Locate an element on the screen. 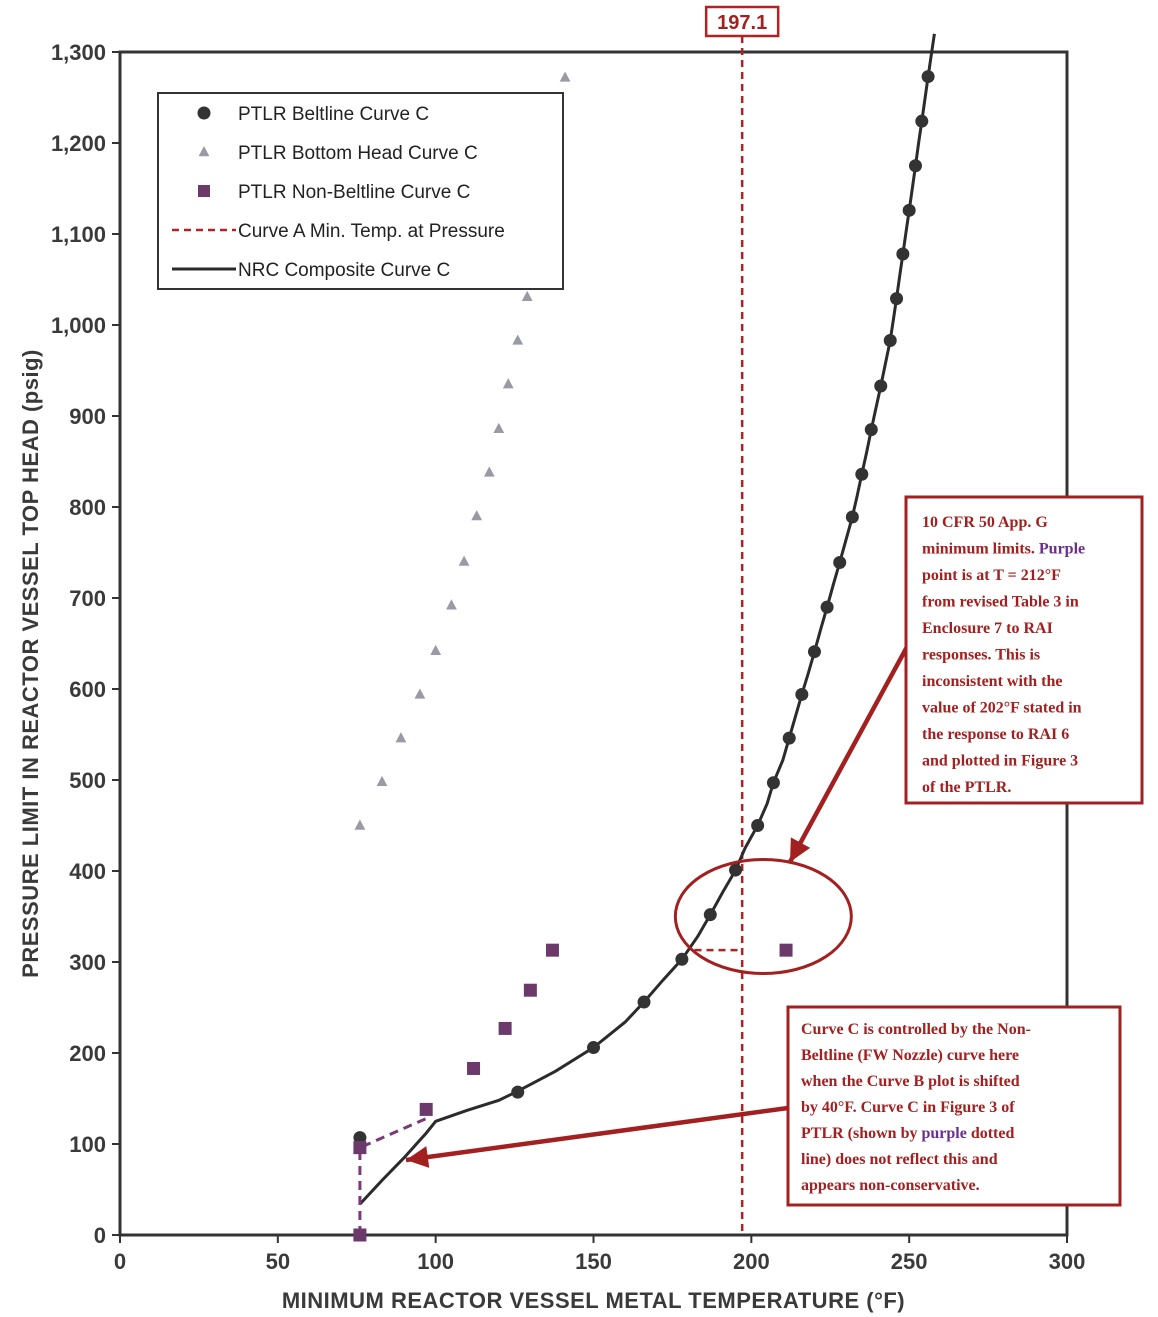 This screenshot has width=1158, height=1317. callout-1-line: point is at T = 212°F is located at coordinates (991, 575).